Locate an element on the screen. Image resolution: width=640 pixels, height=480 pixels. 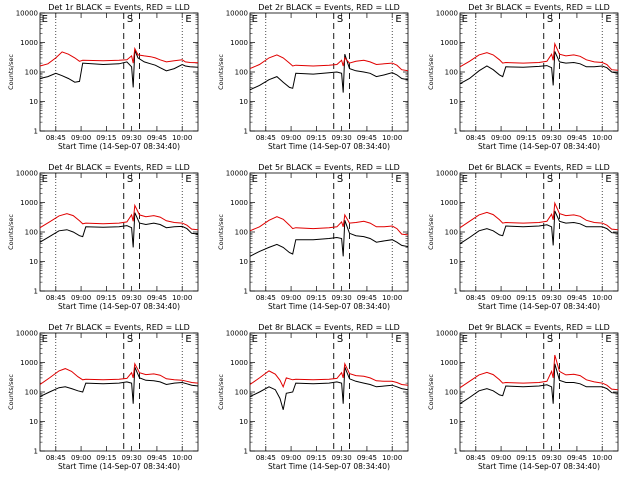
chart-title: Det 2r BLACK = Events, RED = LLD is located at coordinates (329, 7).